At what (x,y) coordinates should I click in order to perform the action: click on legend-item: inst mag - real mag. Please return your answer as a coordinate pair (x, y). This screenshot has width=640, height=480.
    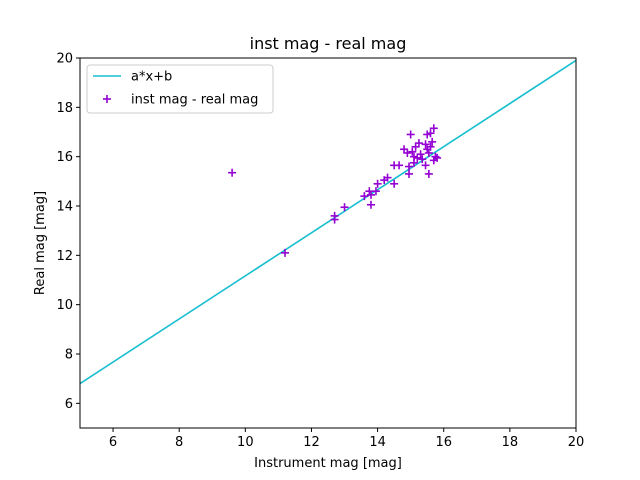
    Looking at the image, I should click on (180, 100).